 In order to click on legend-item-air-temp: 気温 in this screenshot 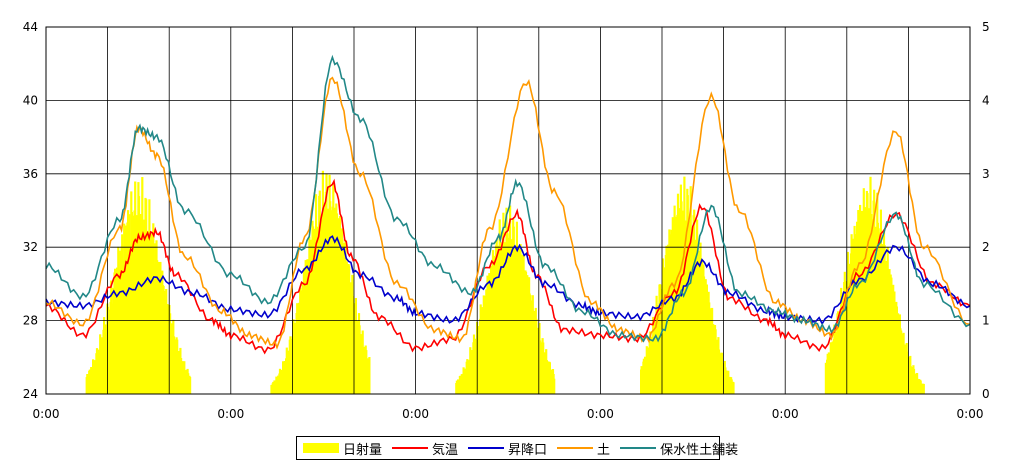, I will do `click(425, 448)`.